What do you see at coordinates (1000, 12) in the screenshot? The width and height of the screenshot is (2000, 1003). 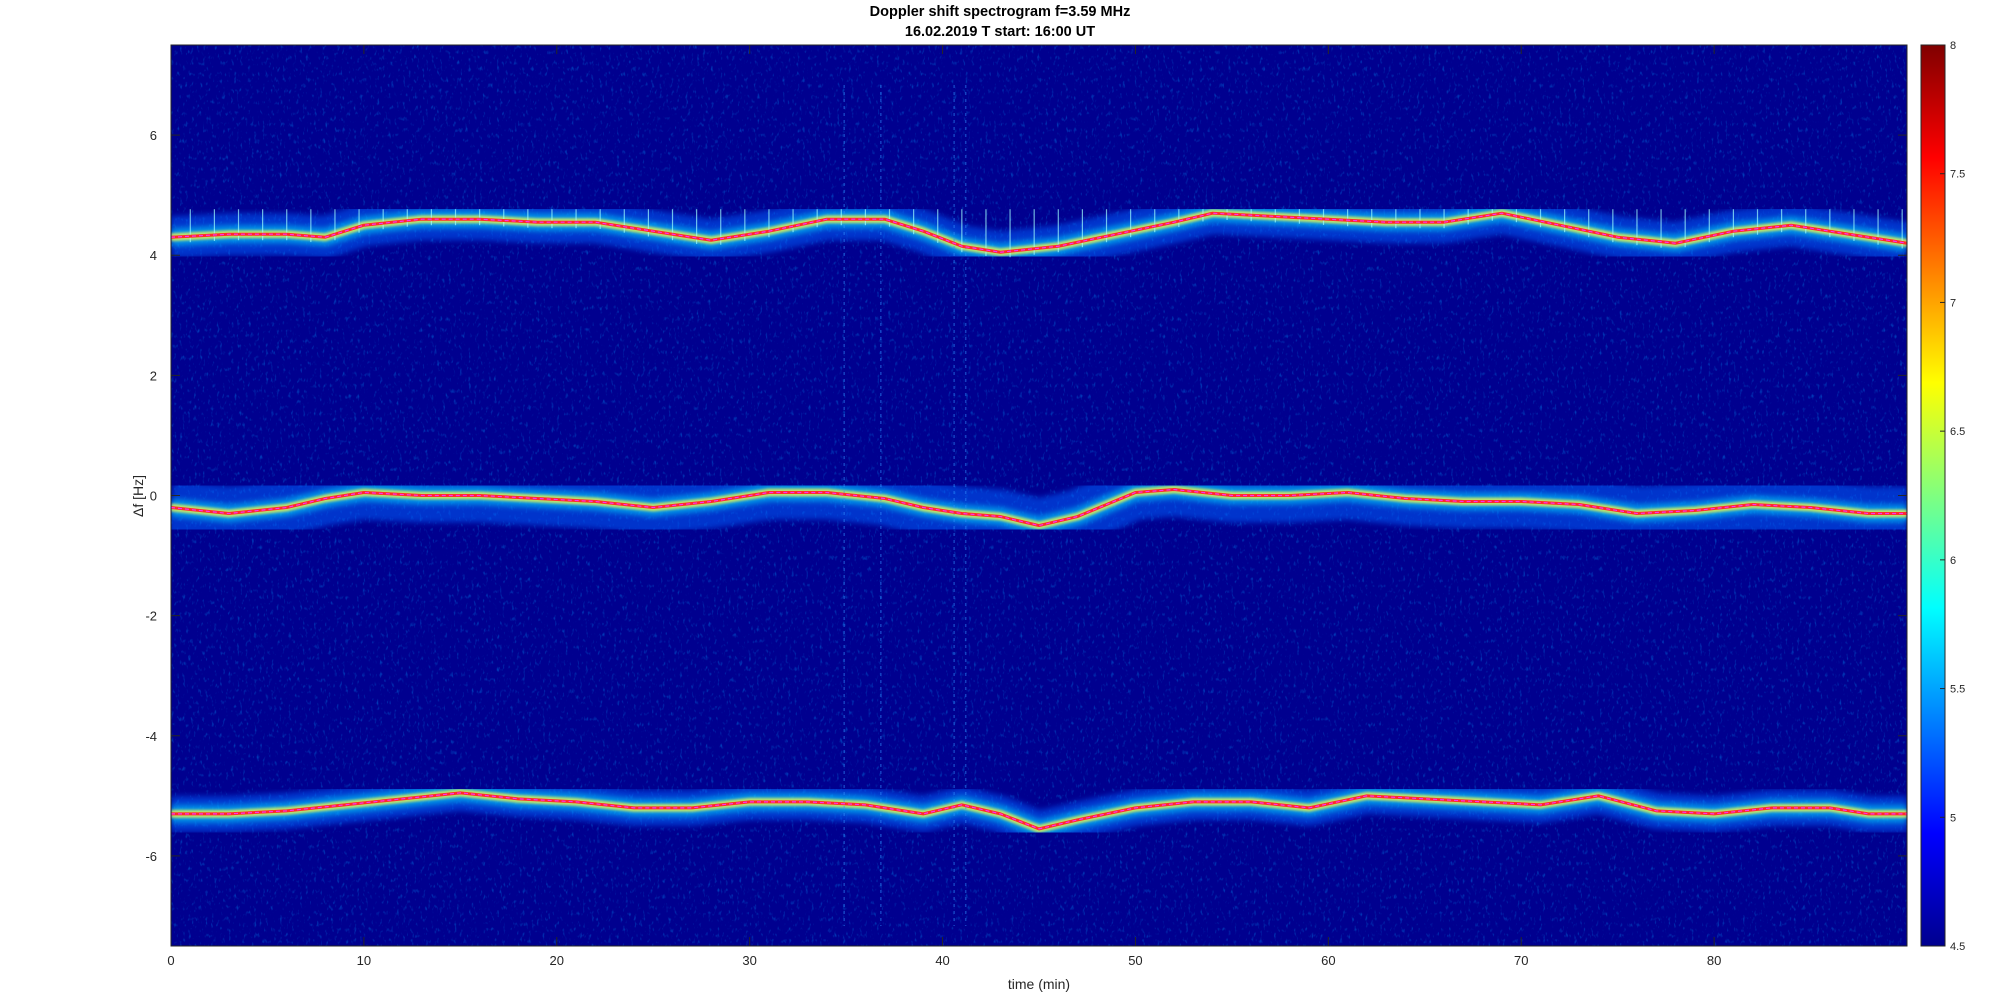 I see `chart-title: Doppler shift spectrogram f=3.59 MHz` at bounding box center [1000, 12].